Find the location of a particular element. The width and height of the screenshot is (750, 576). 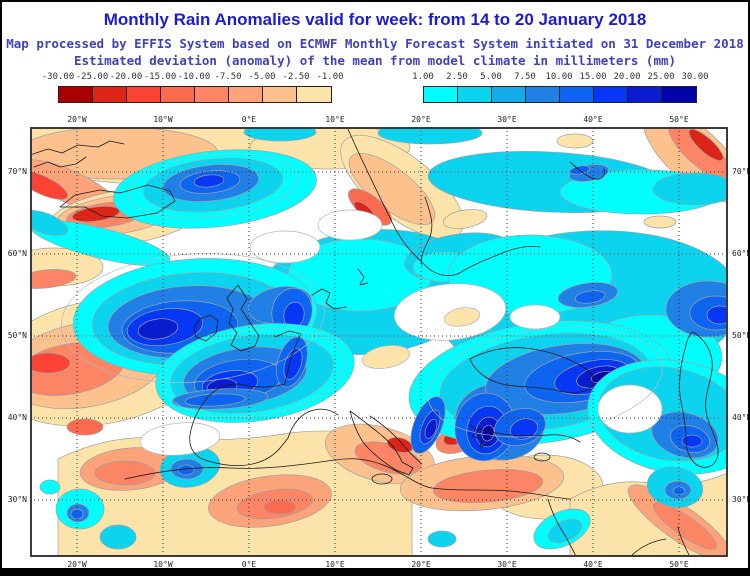

latitude-tick-label-right: 60°N is located at coordinates (741, 253).